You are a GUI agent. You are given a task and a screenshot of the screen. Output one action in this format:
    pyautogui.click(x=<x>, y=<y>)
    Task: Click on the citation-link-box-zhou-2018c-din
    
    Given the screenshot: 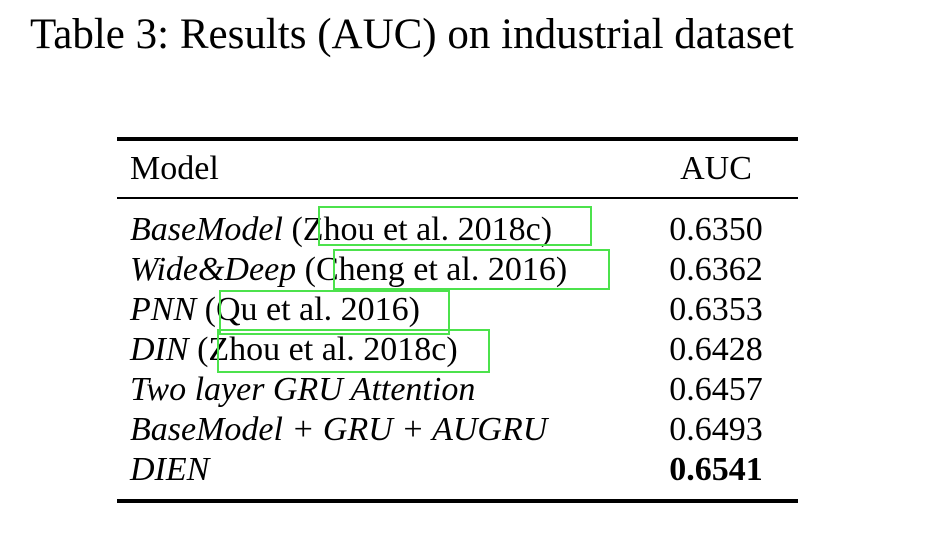 What is the action you would take?
    pyautogui.click(x=353, y=351)
    